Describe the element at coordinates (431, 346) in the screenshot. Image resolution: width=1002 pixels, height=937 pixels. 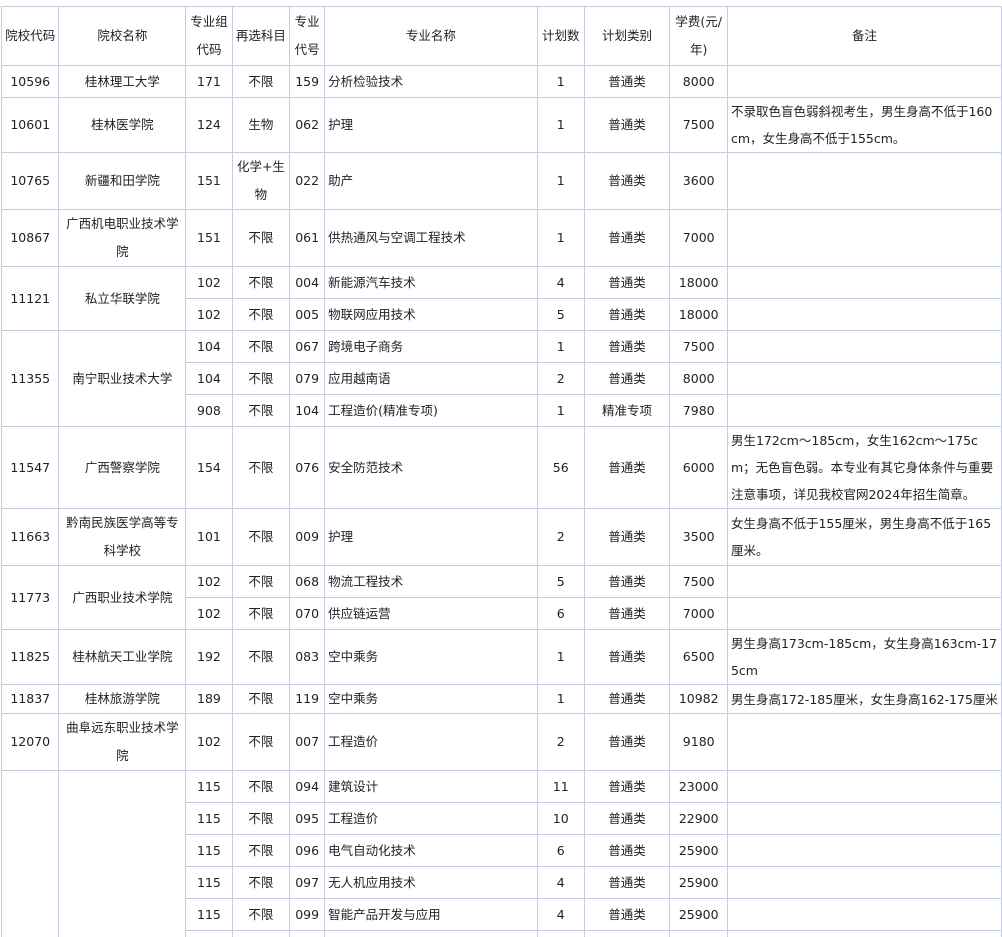
I see `major-name: 跨境电子商务` at that location.